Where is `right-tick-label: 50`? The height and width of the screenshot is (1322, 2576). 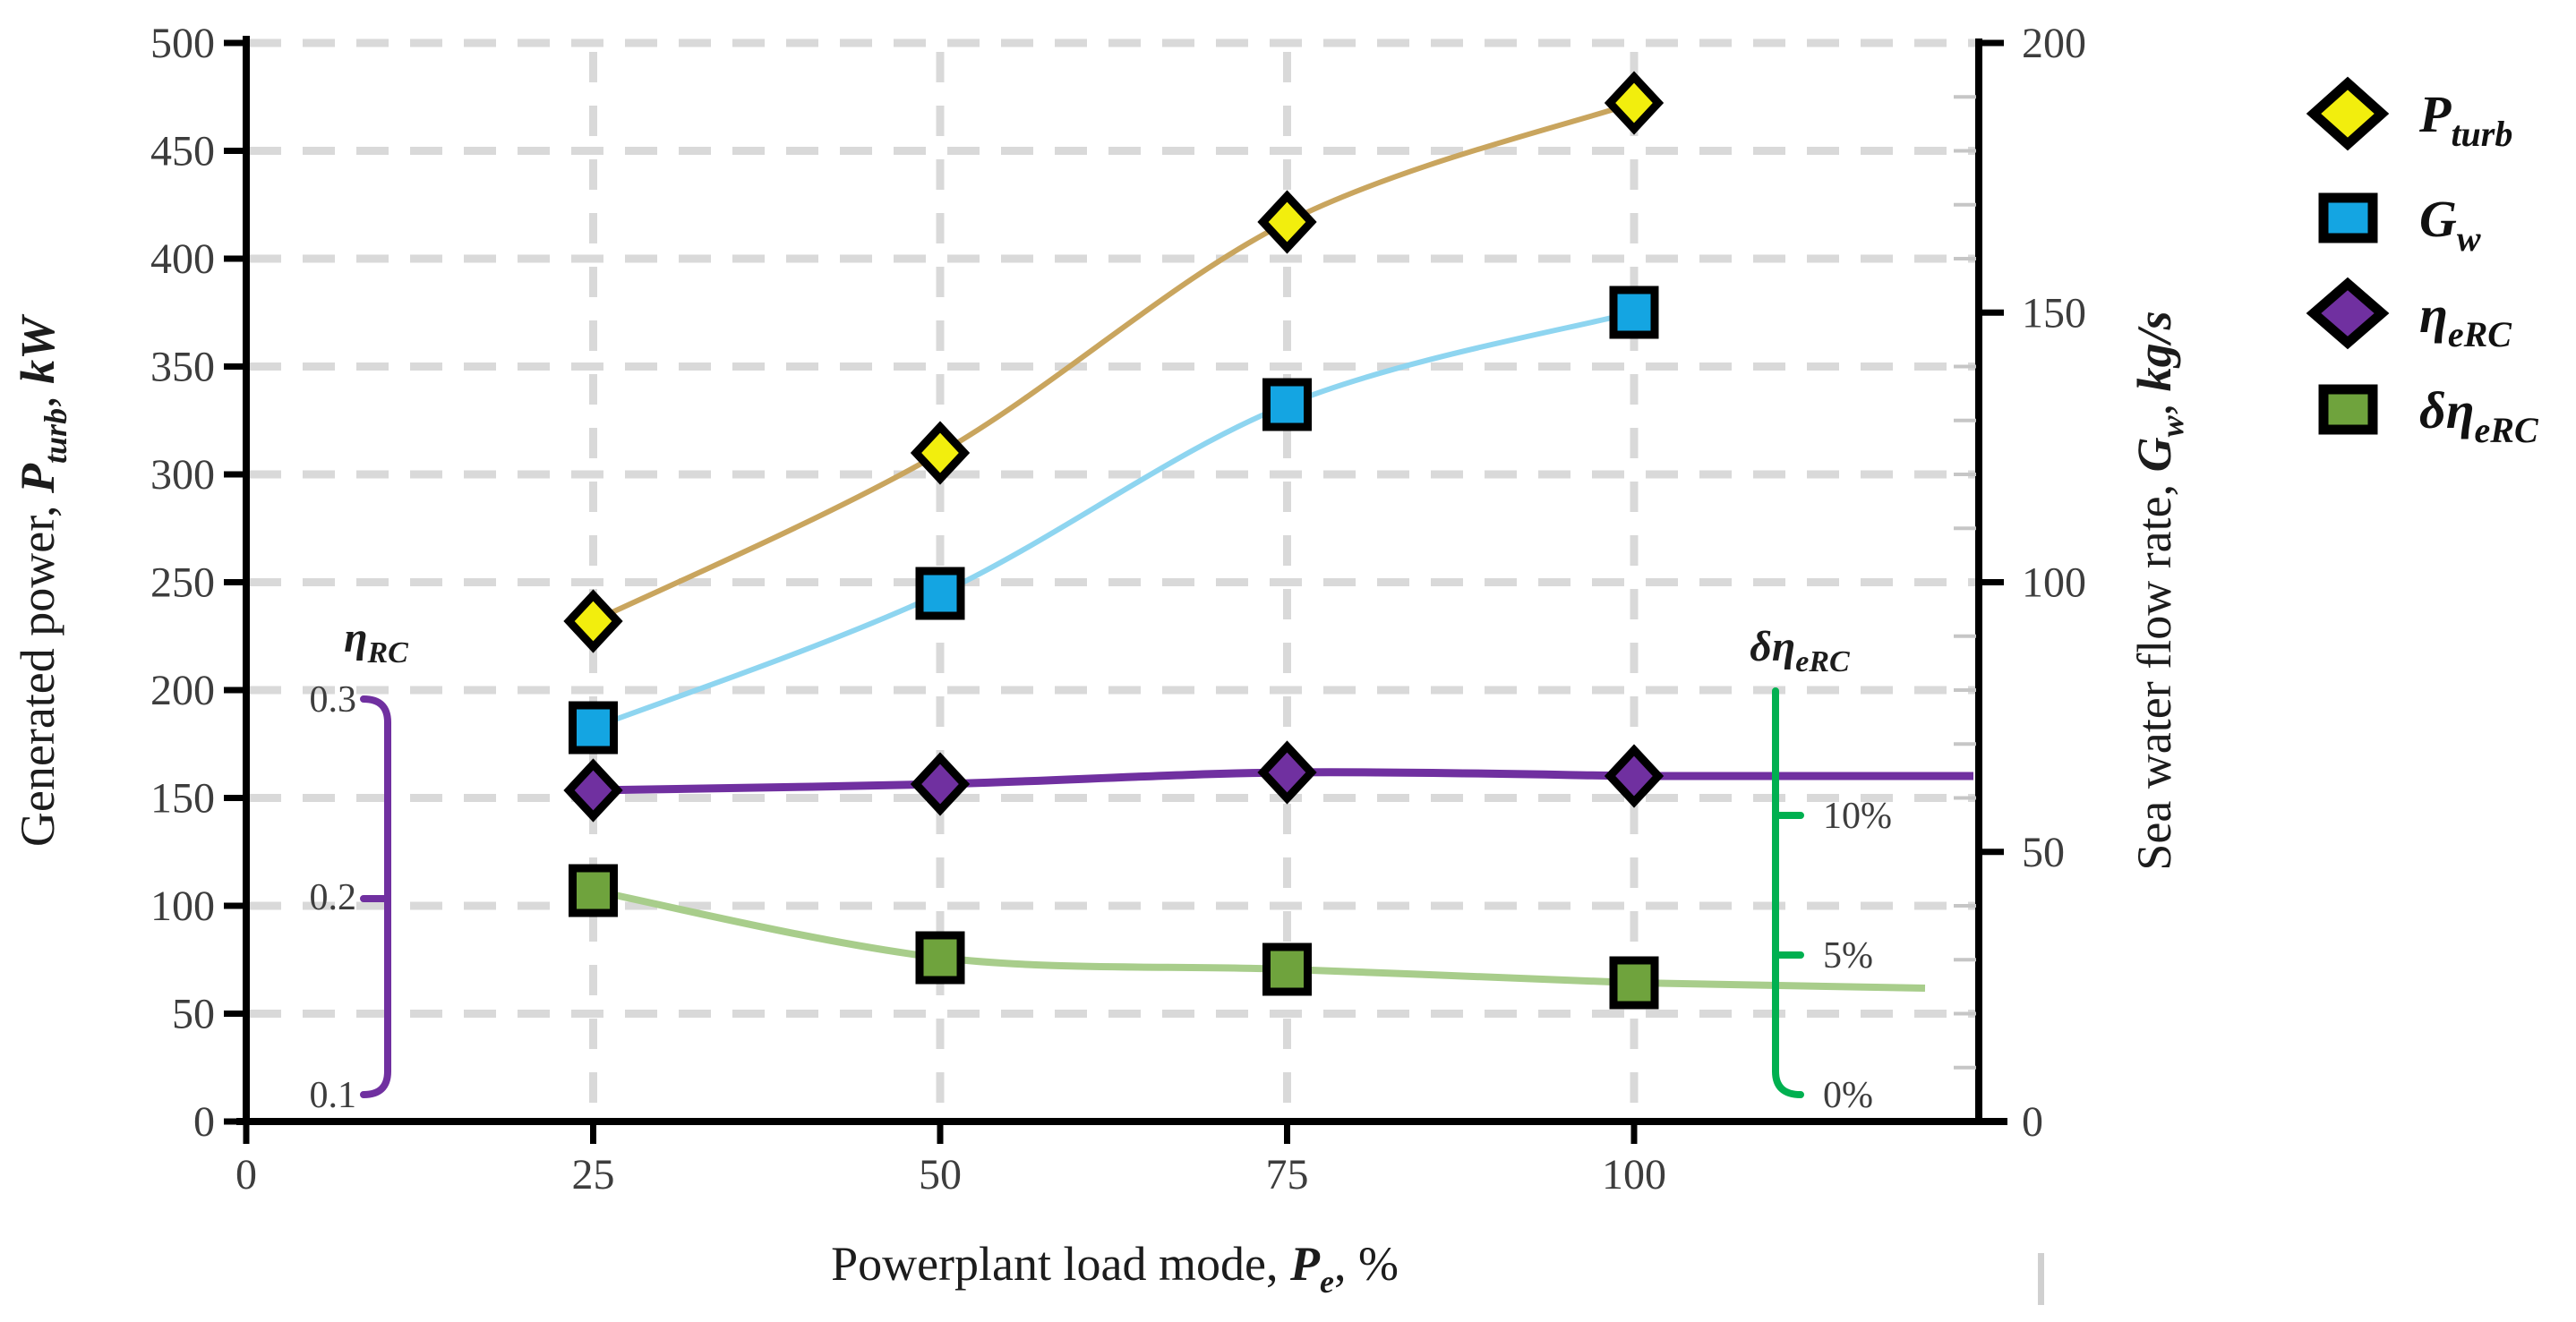
right-tick-label: 50 is located at coordinates (2043, 853).